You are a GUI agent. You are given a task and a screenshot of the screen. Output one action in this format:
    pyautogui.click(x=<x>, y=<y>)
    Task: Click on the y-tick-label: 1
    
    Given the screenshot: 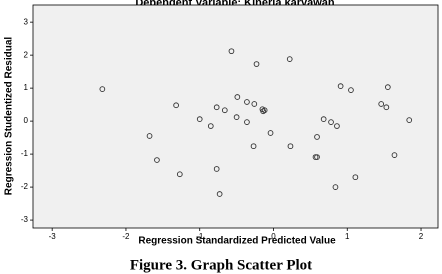 What is the action you would take?
    pyautogui.click(x=26, y=87)
    